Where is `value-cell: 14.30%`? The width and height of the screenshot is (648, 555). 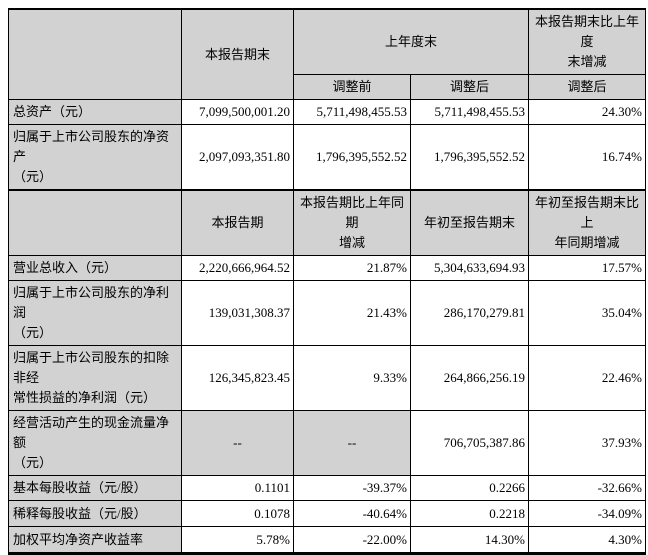 value-cell: 14.30% is located at coordinates (469, 540).